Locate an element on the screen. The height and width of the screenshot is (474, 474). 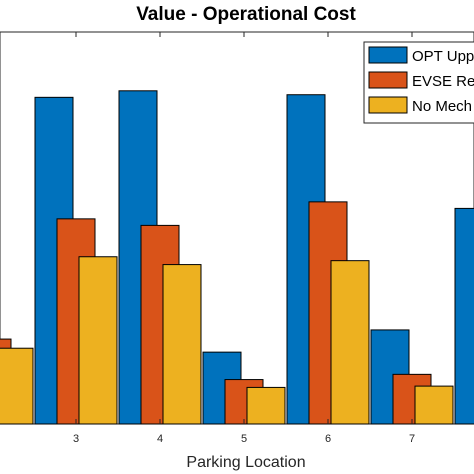
legend-label: EVSE Re is located at coordinates (443, 81).